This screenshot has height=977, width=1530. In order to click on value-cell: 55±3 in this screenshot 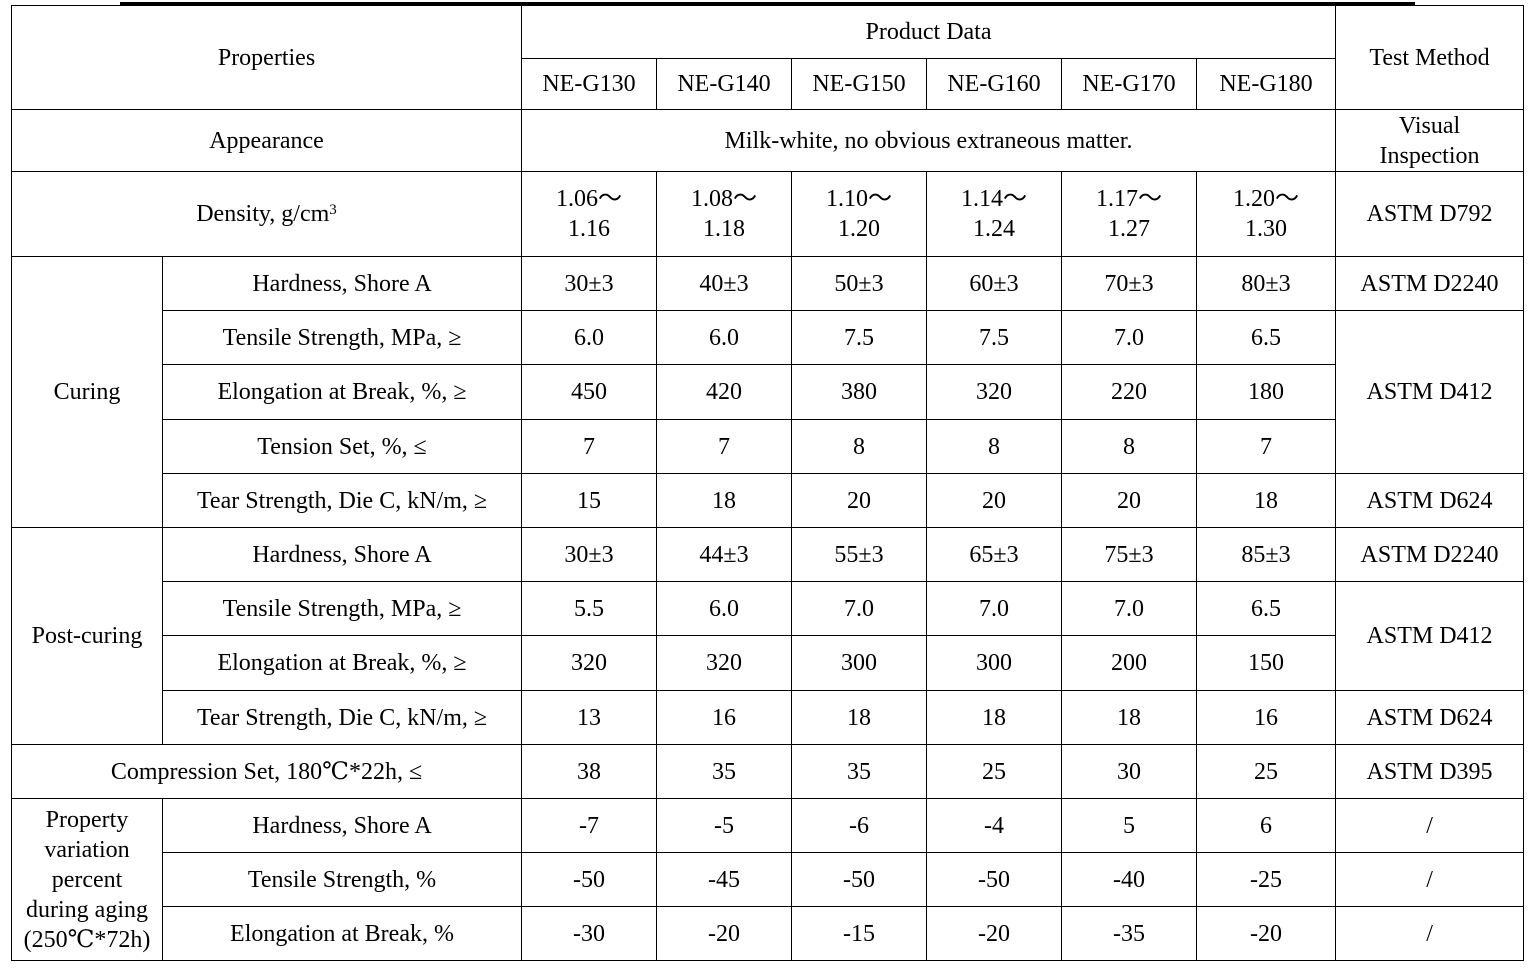, I will do `click(859, 554)`.